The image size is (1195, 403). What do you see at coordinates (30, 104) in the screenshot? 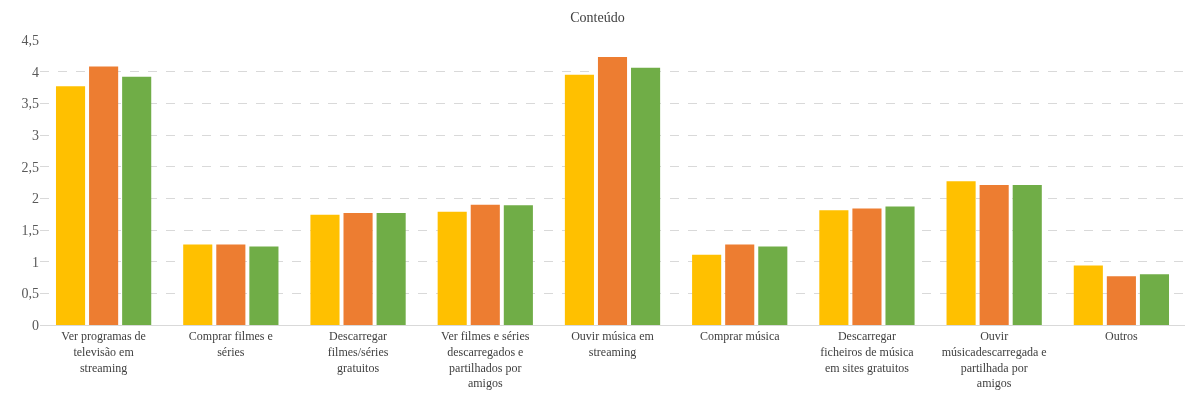
I see `y-tick-label: 3,5` at bounding box center [30, 104].